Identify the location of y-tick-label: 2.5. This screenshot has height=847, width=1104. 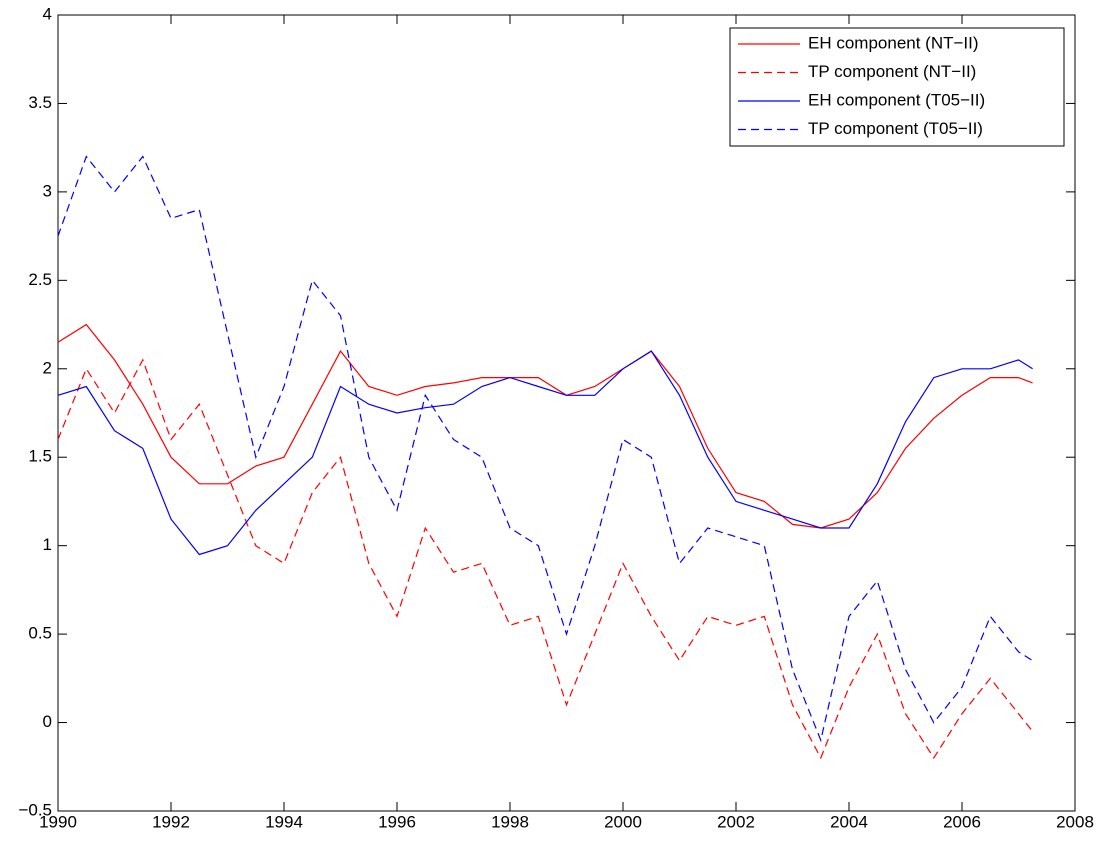
(40, 279).